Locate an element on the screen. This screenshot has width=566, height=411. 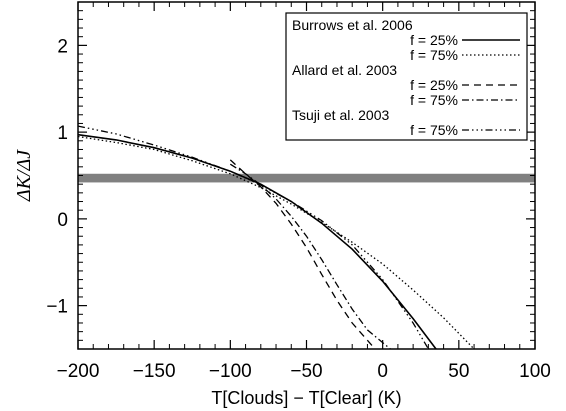
y-tick-label: 2 is located at coordinates (62, 46).